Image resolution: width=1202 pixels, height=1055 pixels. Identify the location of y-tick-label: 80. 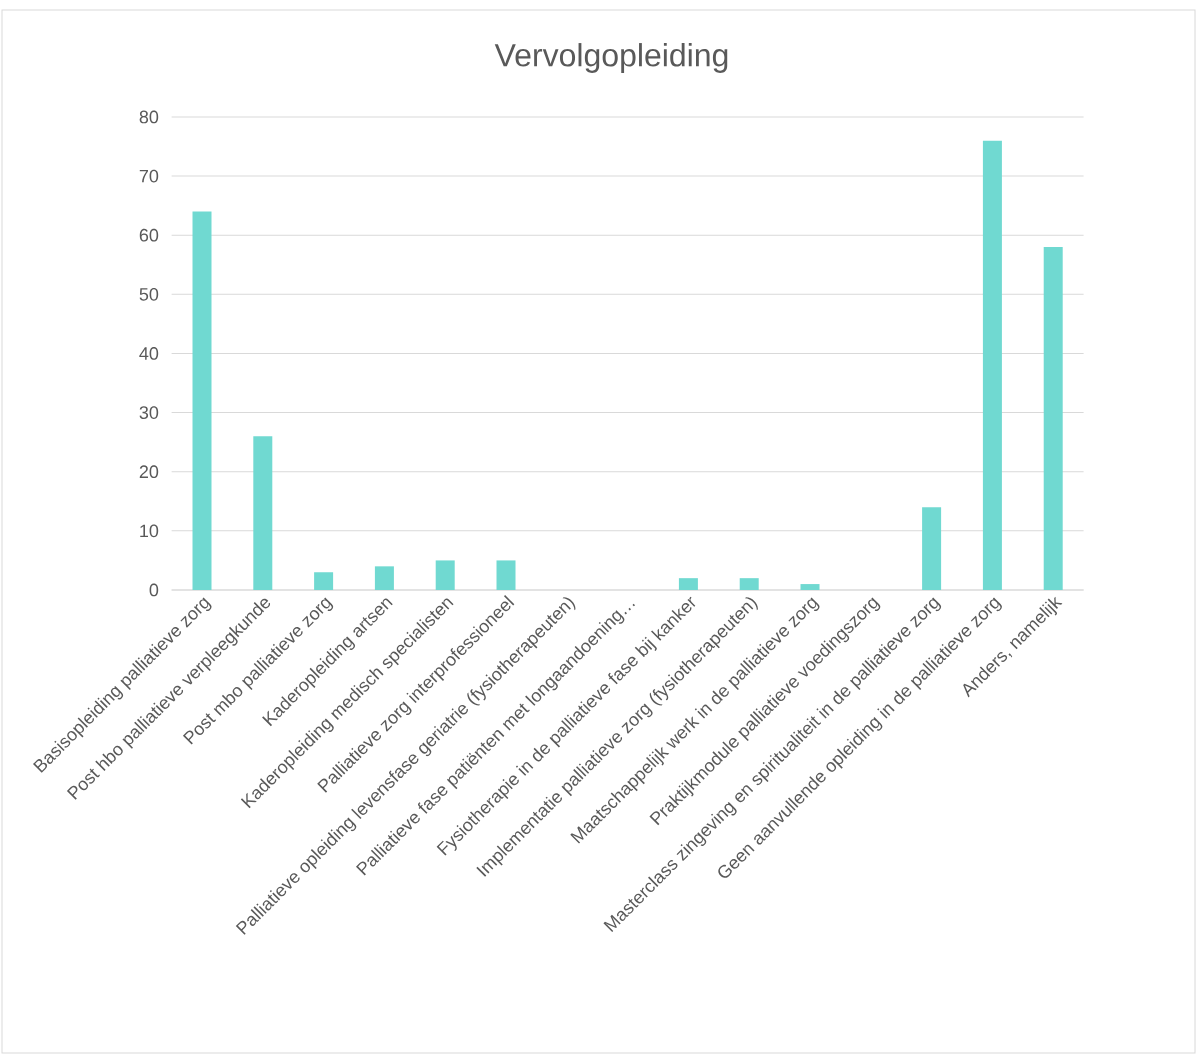
(149, 117).